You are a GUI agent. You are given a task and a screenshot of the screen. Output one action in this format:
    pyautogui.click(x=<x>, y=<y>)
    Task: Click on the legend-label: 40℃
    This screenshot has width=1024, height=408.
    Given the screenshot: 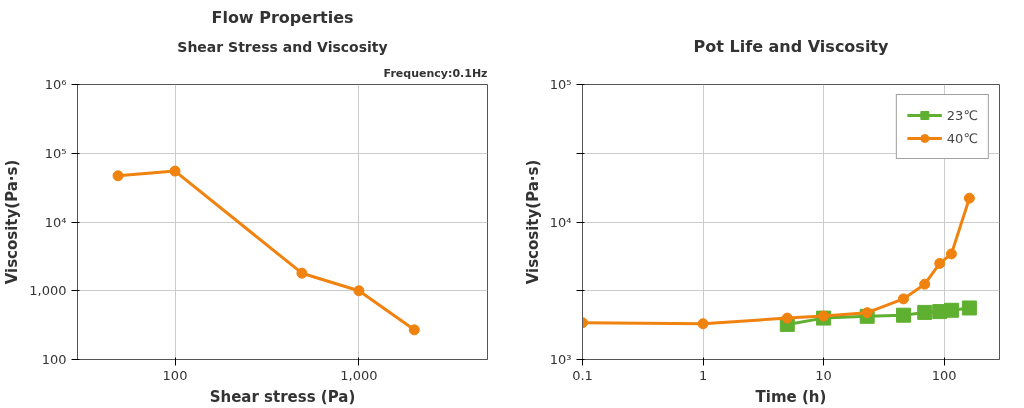 What is the action you would take?
    pyautogui.click(x=962, y=138)
    